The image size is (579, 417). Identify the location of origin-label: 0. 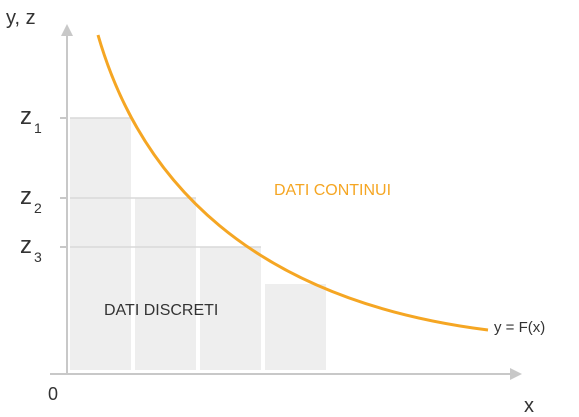
(53, 394).